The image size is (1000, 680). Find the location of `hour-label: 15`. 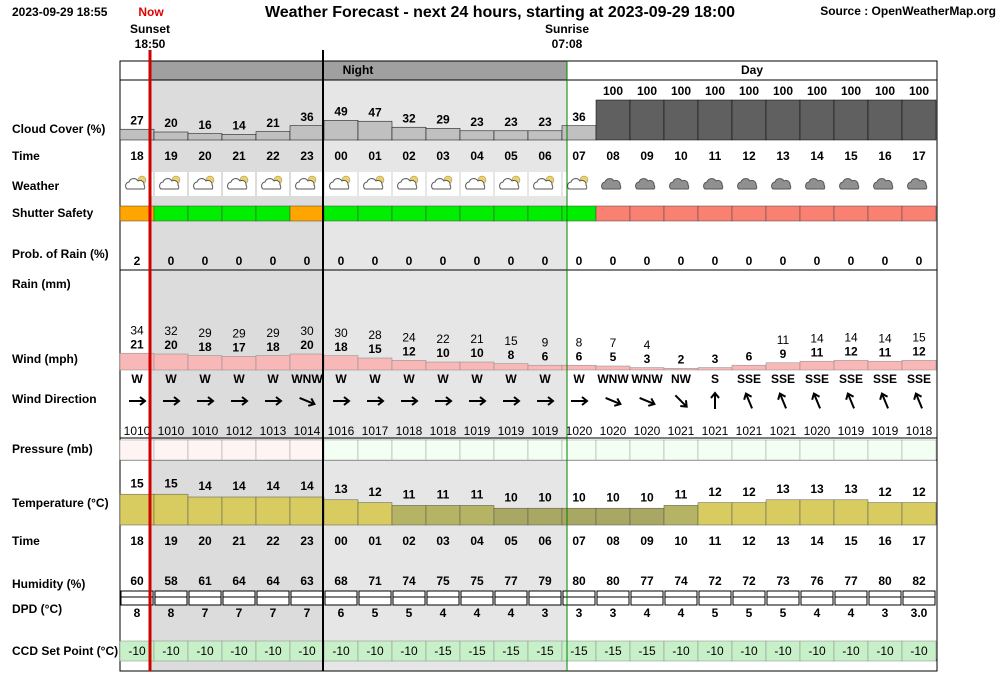

hour-label: 15 is located at coordinates (851, 541).